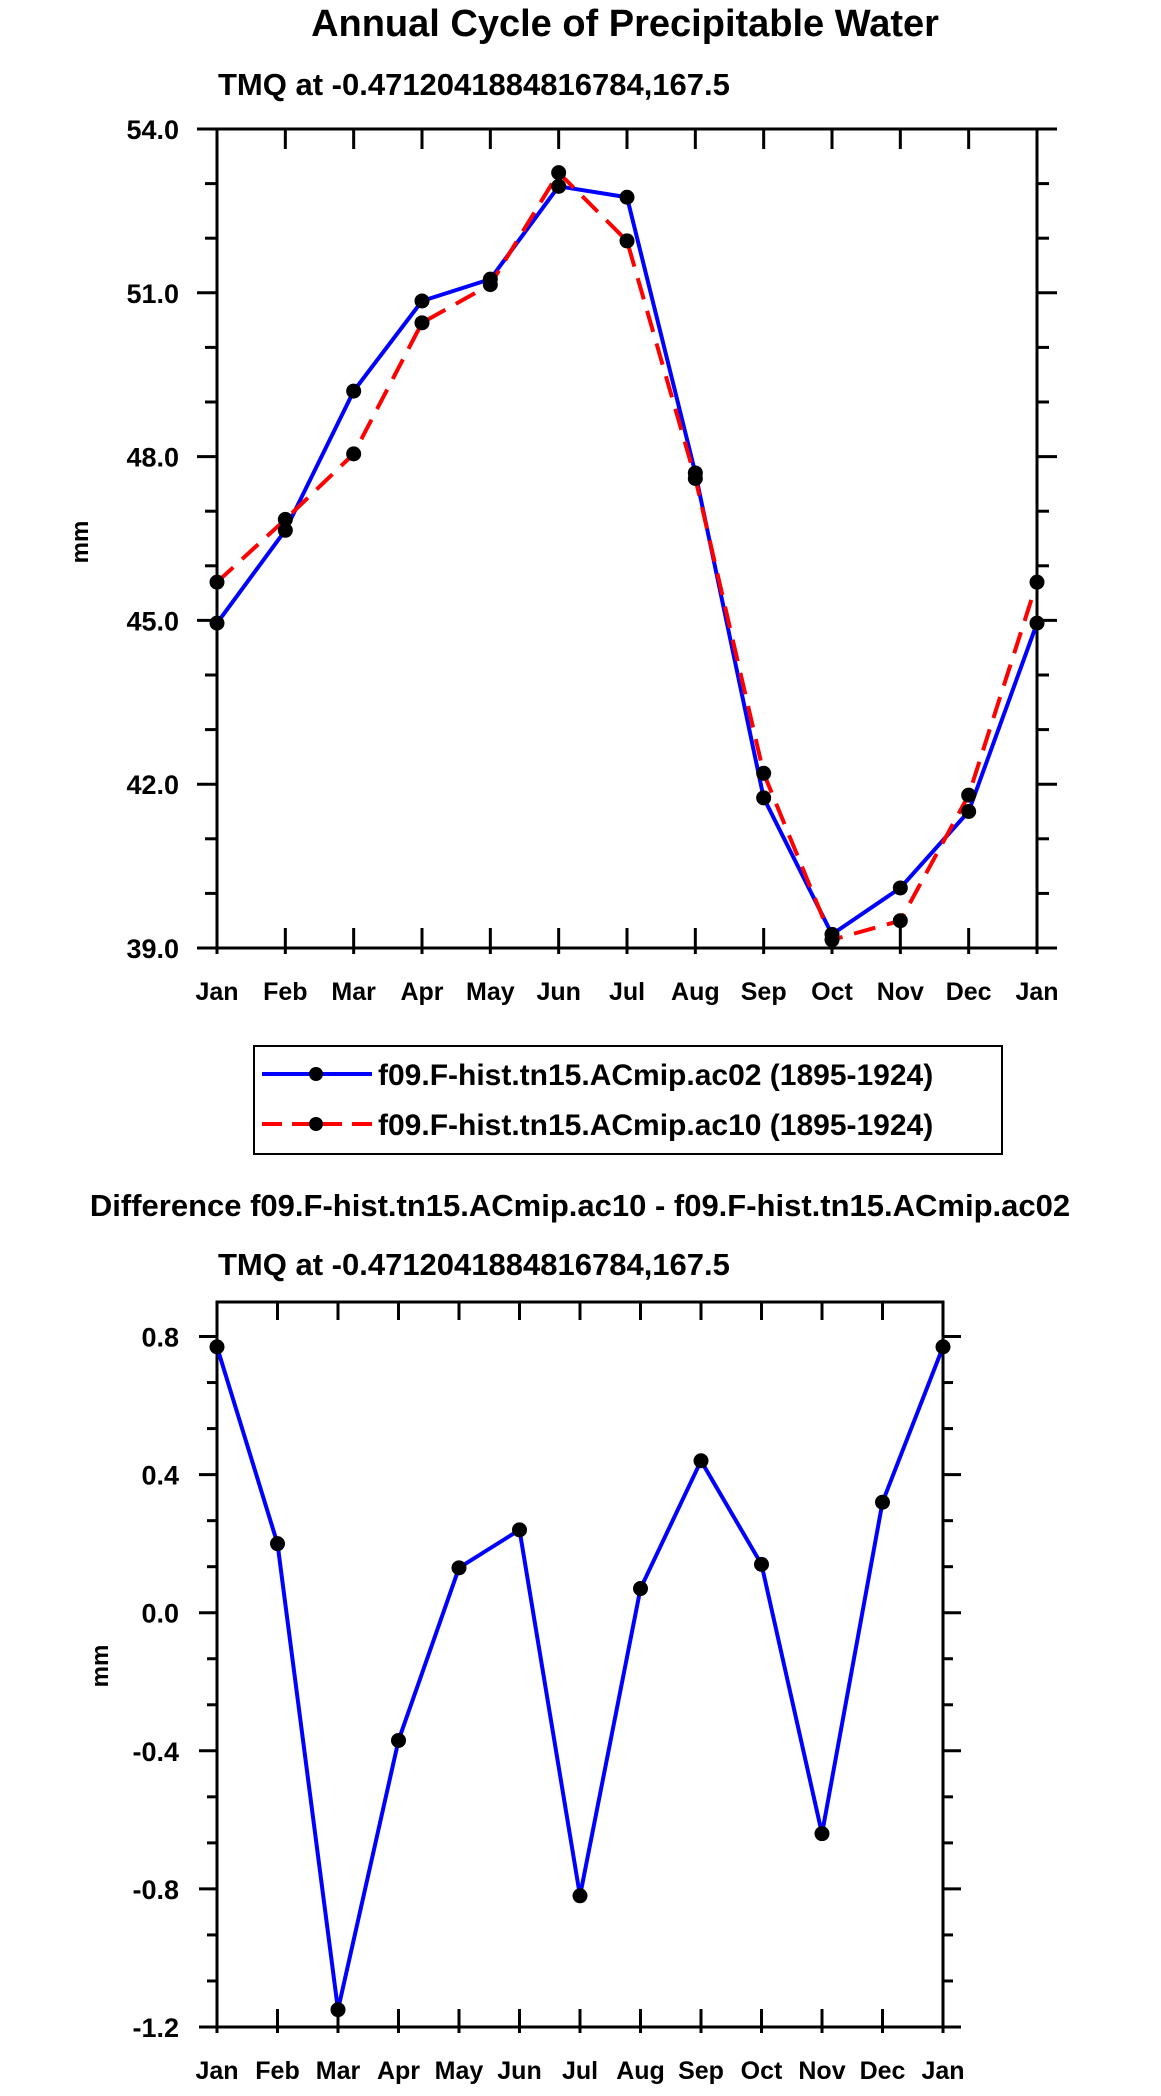  I want to click on legend-marker-ac10, so click(316, 1124).